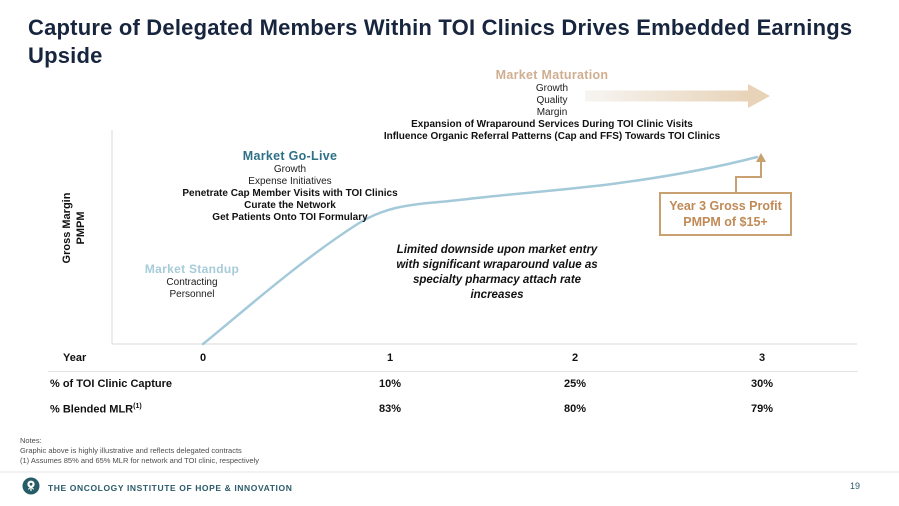  I want to click on table-row-year: Year 0 1 2 3, so click(449, 360).